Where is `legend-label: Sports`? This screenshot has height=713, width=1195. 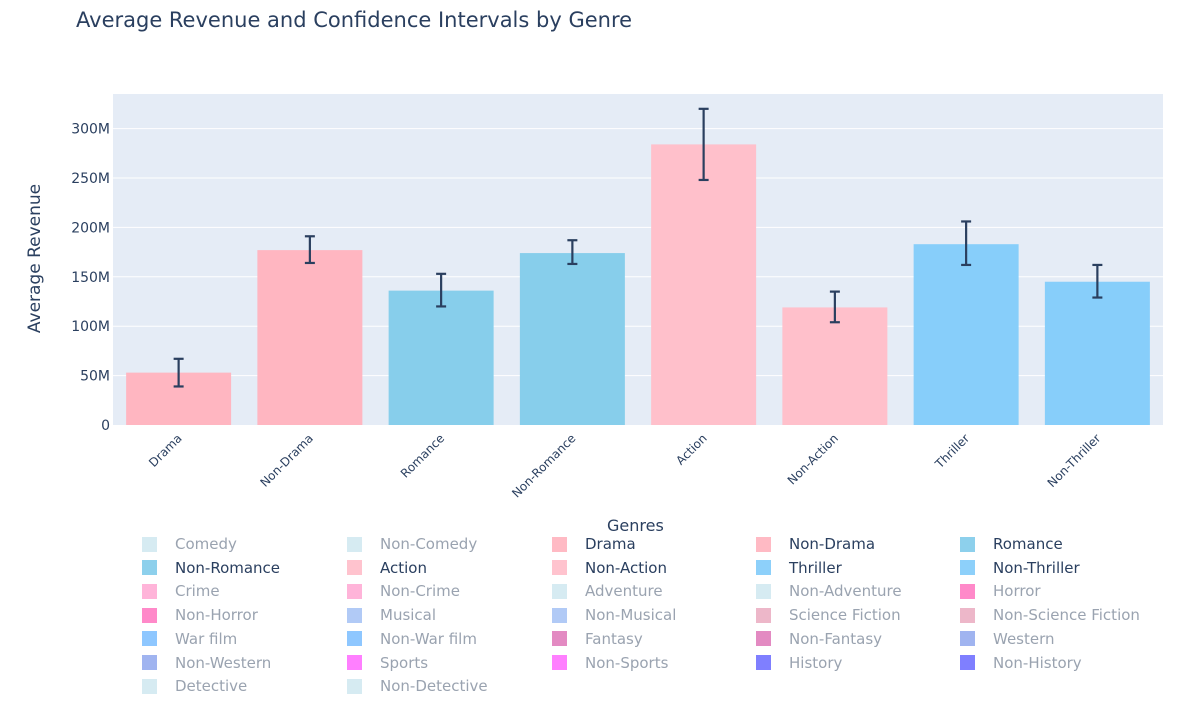
legend-label: Sports is located at coordinates (404, 662).